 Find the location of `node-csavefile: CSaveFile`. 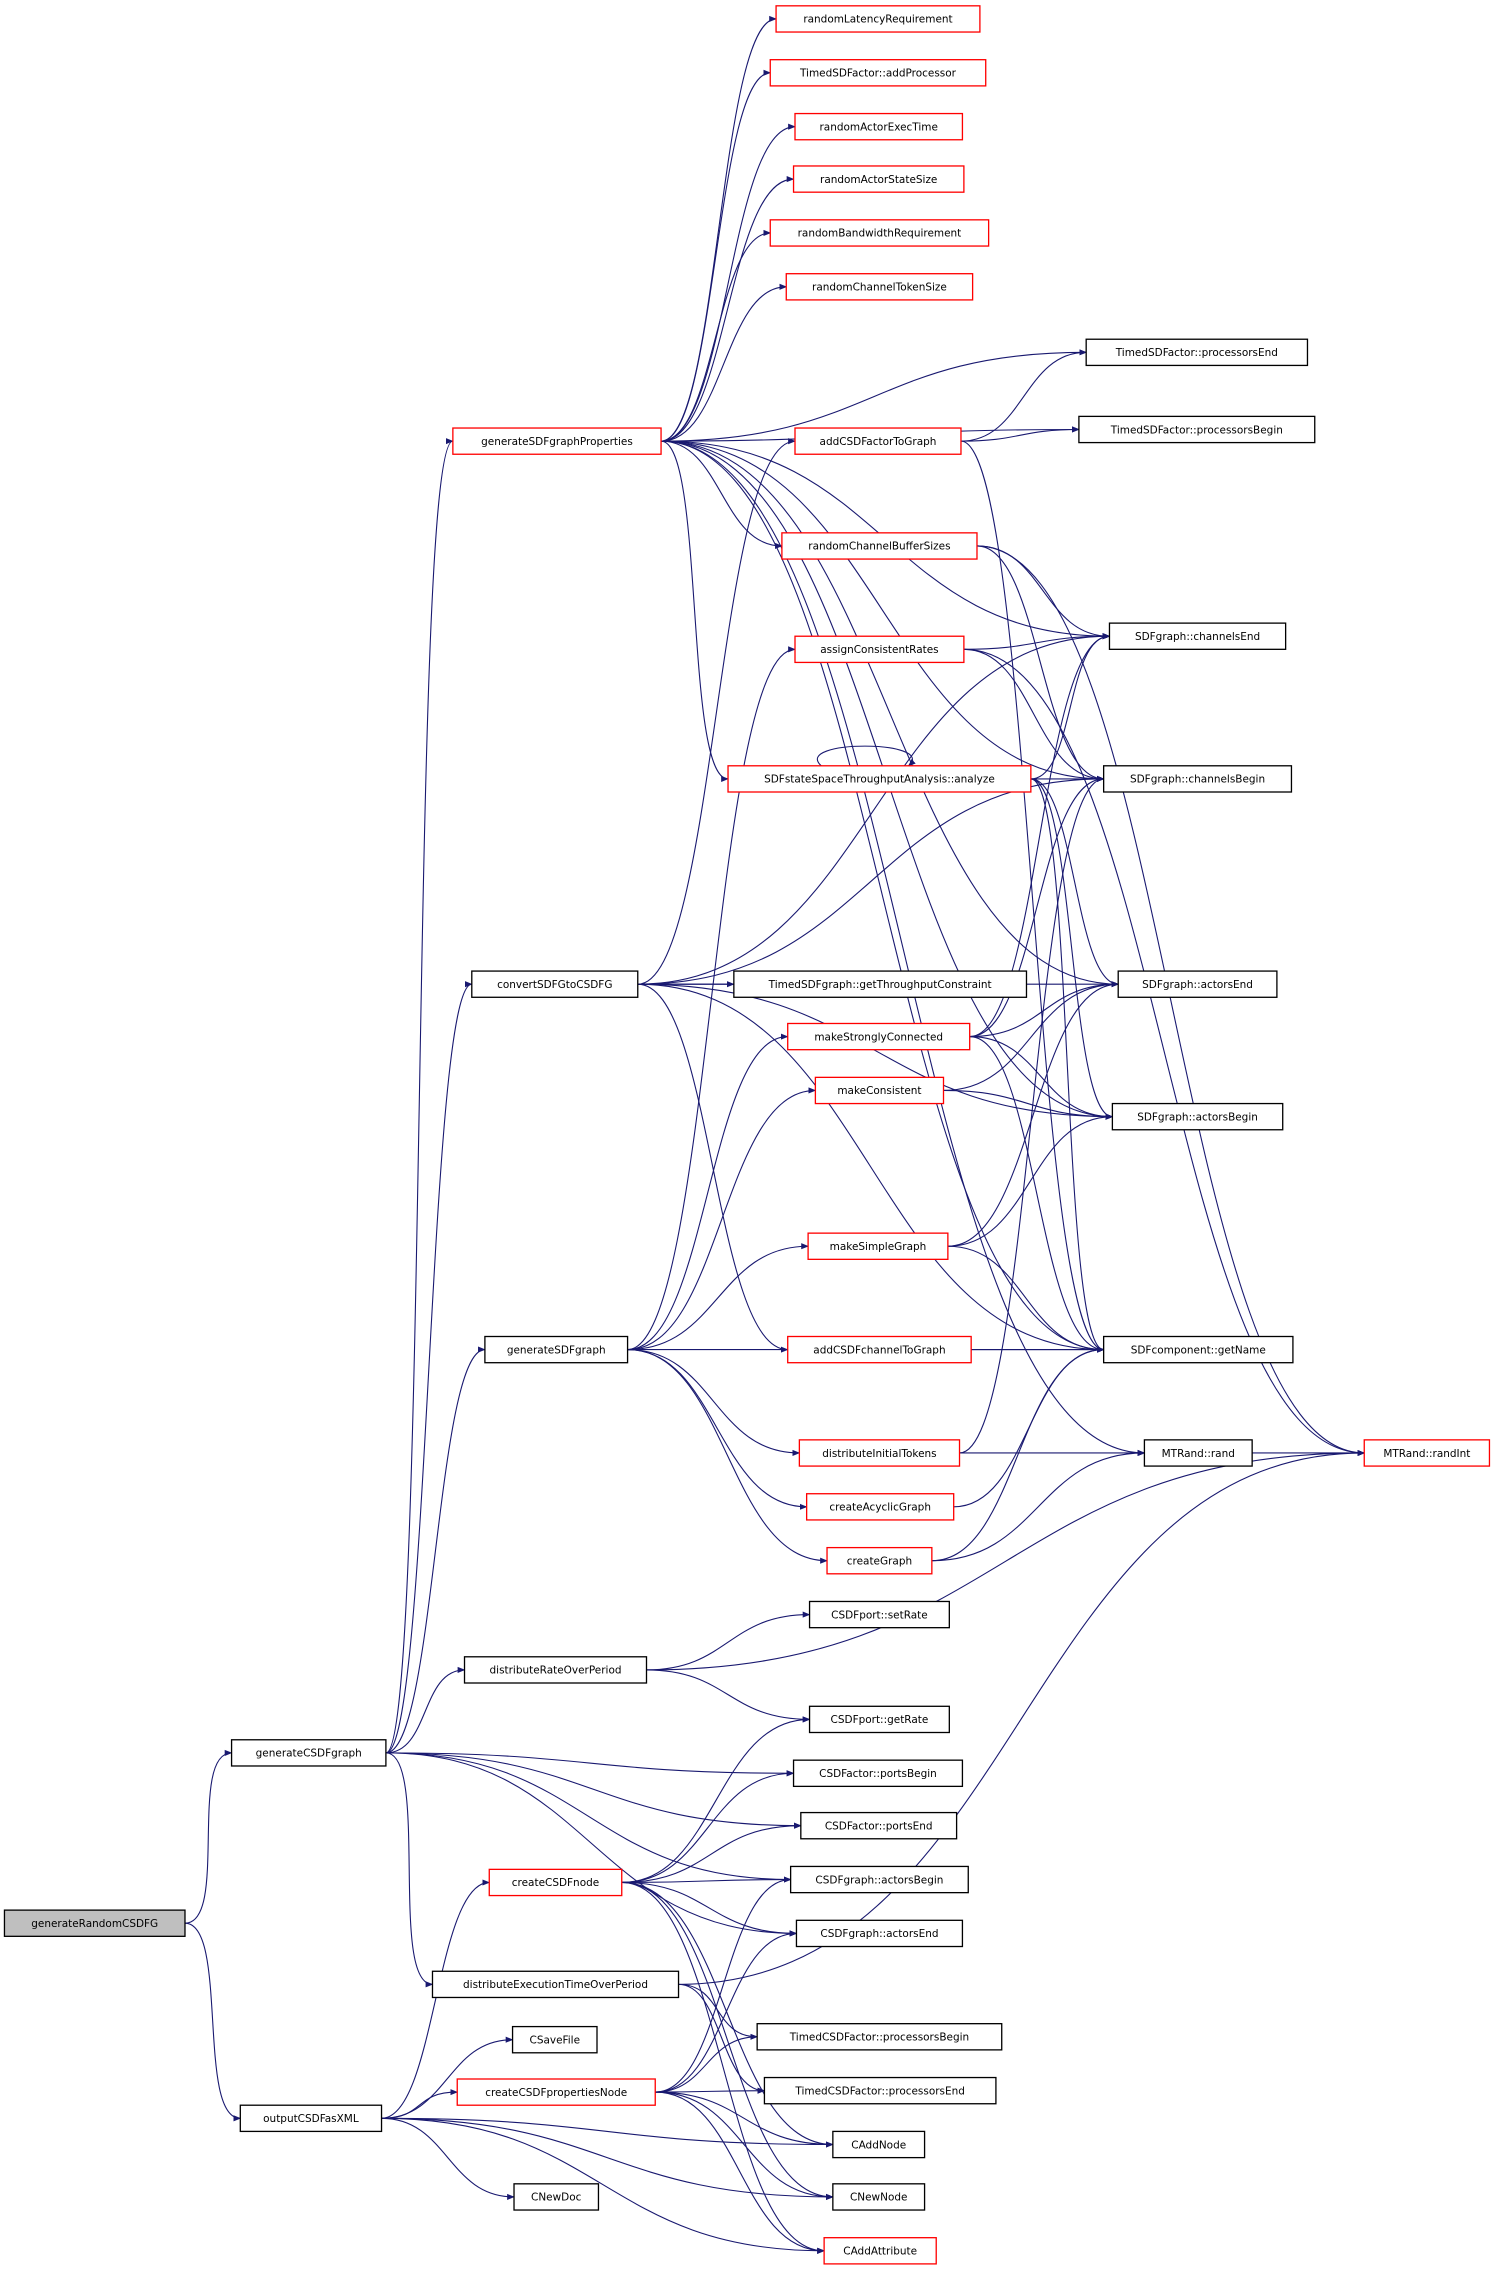

node-csavefile: CSaveFile is located at coordinates (554, 2039).